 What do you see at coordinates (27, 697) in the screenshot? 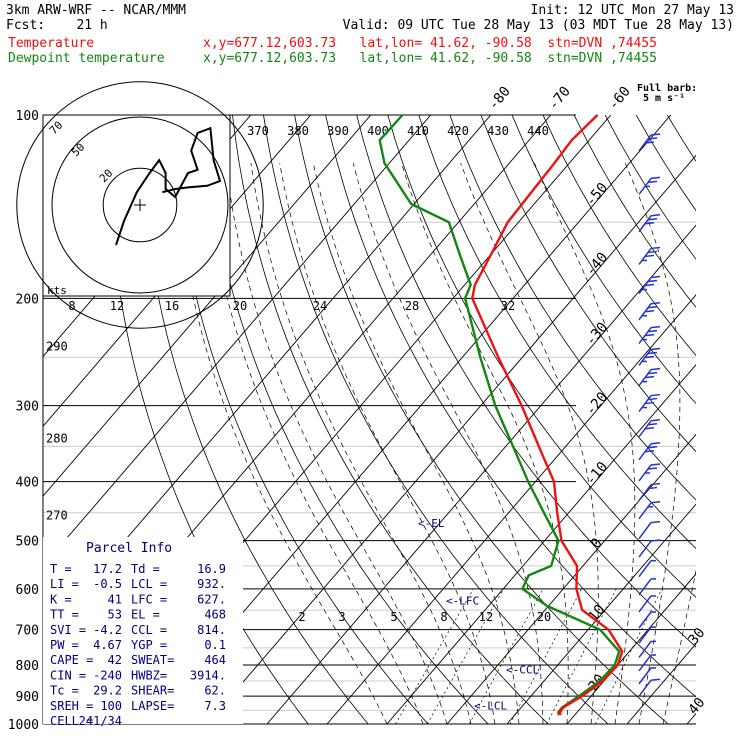
I see `pressure-tick-label: 900` at bounding box center [27, 697].